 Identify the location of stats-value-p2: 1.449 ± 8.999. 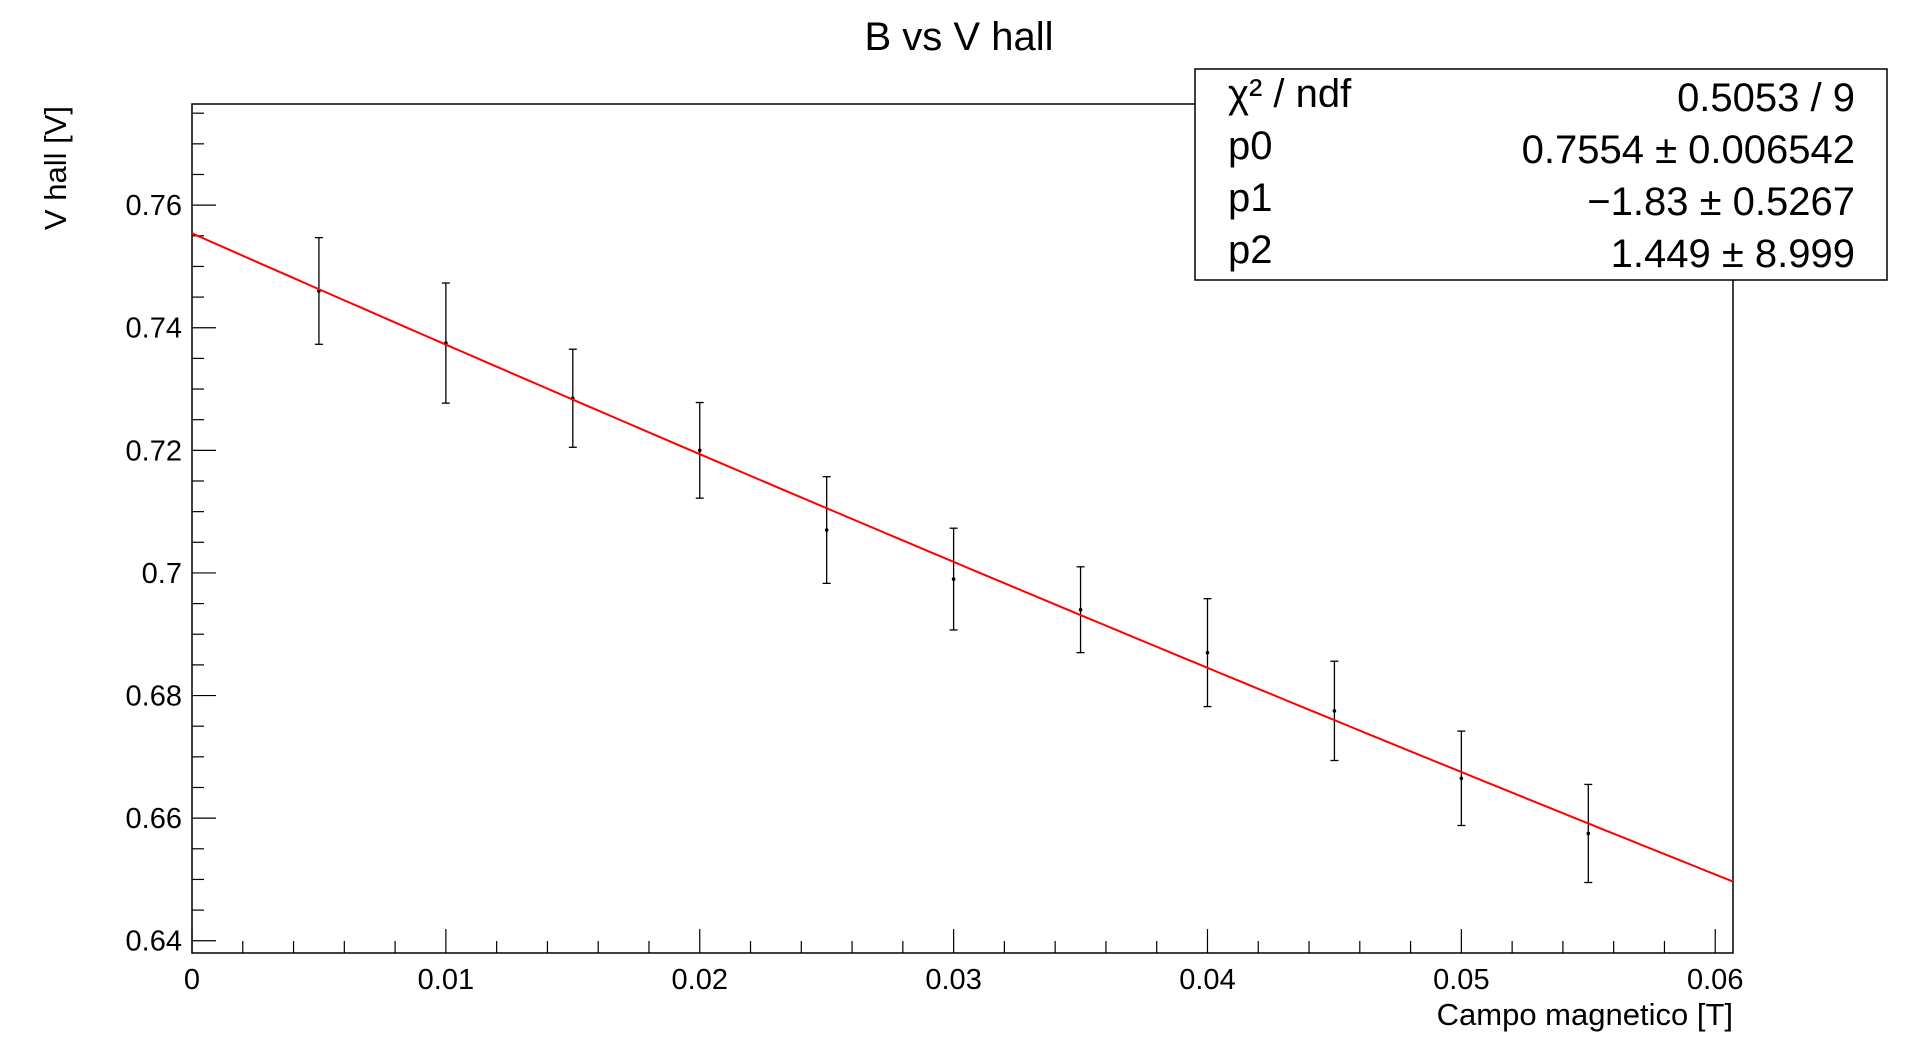
(1733, 254).